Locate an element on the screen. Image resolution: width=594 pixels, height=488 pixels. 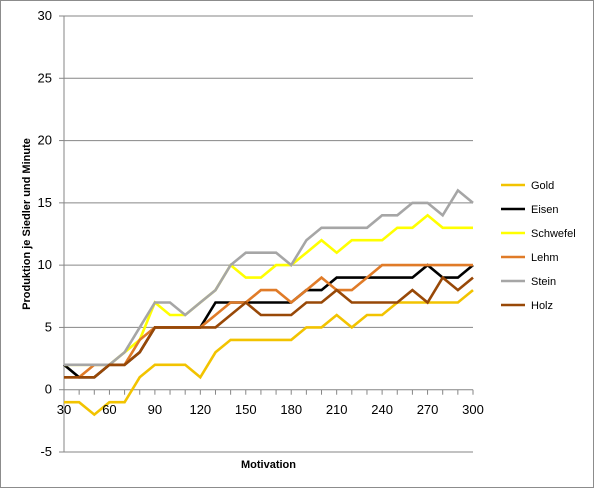
x-tick-label: 30 is located at coordinates (64, 409).